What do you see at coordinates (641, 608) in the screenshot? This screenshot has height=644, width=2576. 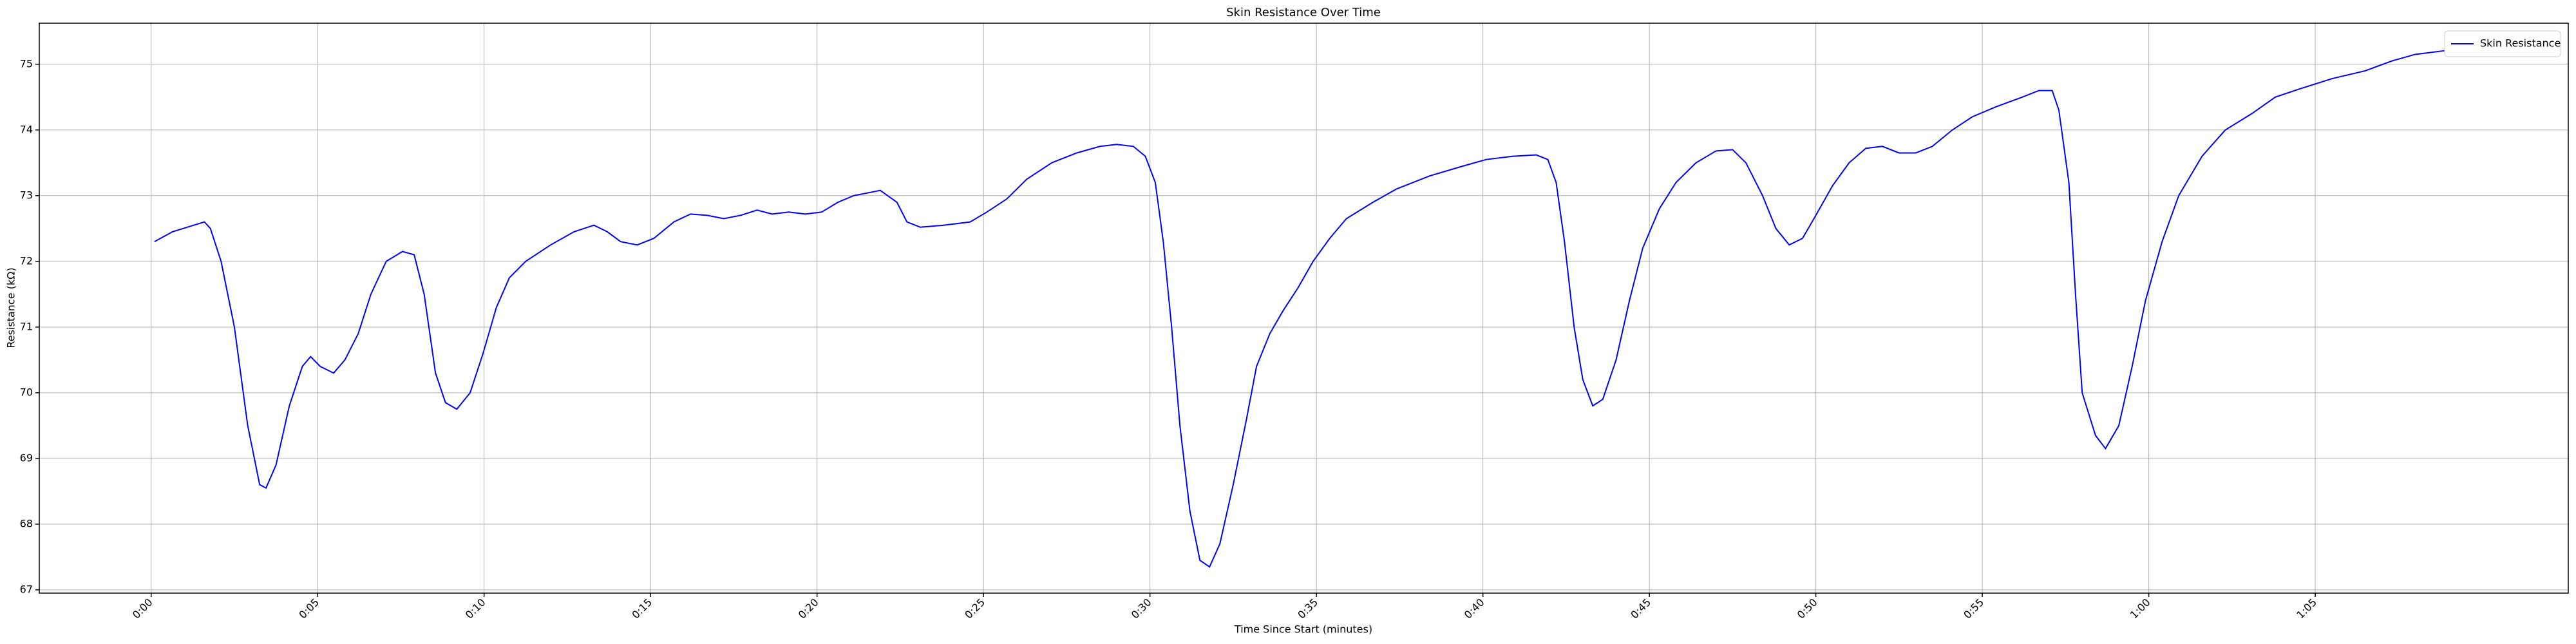 I see `x-tick-label: 0:15` at bounding box center [641, 608].